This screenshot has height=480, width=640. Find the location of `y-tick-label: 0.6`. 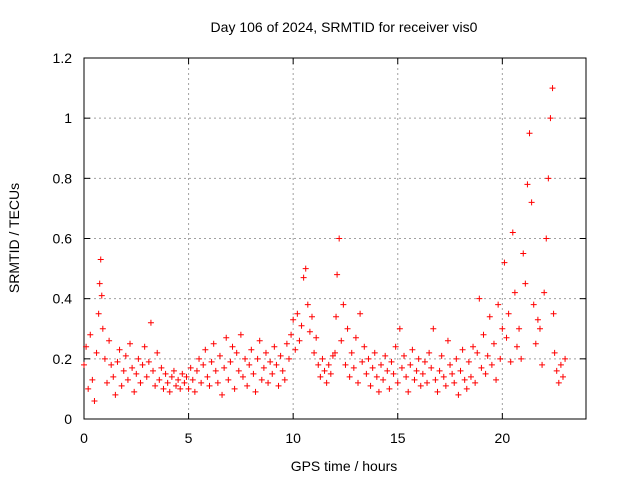

y-tick-label: 0.6 is located at coordinates (63, 239).